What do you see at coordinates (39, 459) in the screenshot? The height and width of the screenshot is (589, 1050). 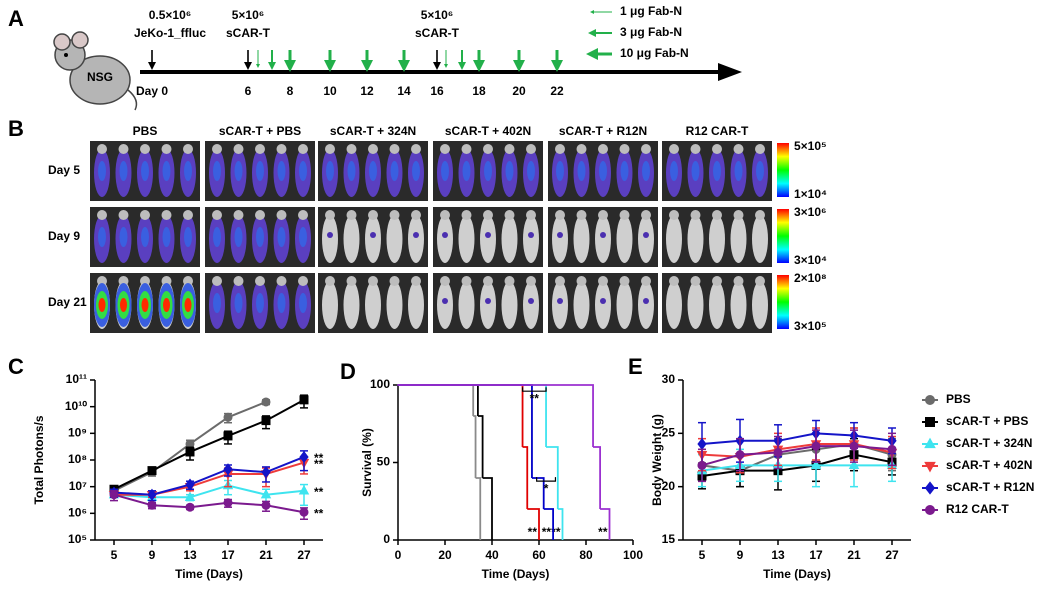 I see `y-axis-label: Total Photons/s` at bounding box center [39, 459].